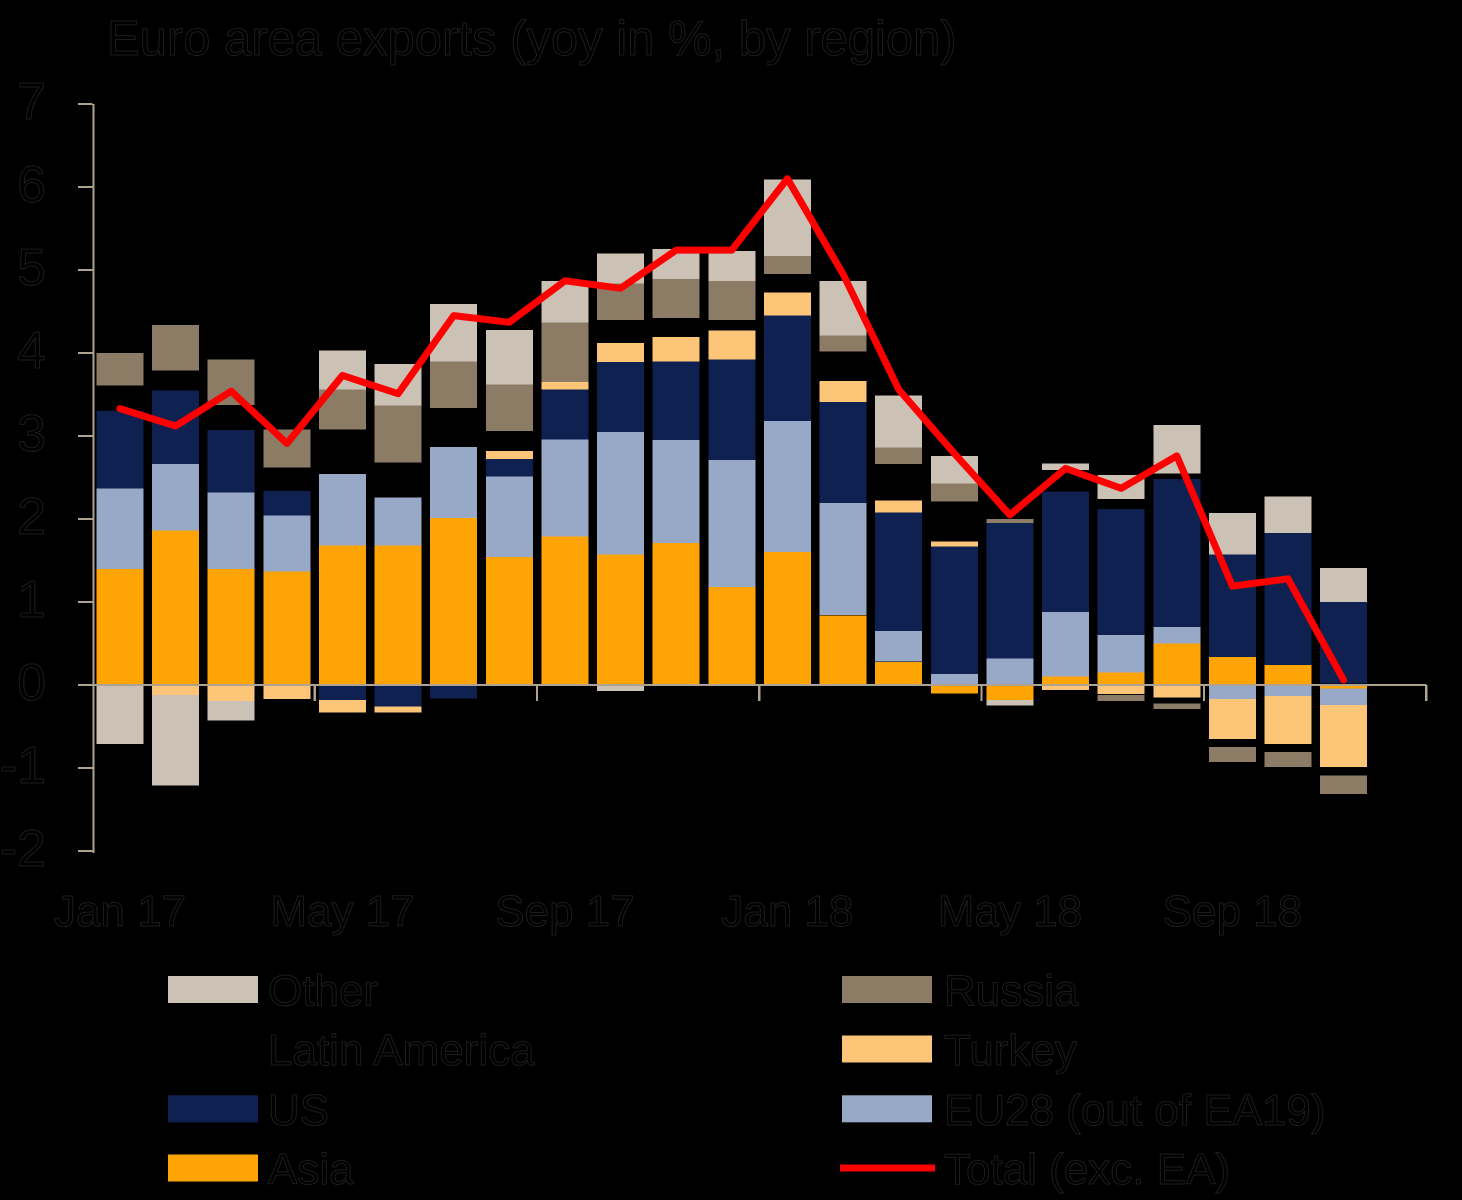 The width and height of the screenshot is (1462, 1200). Describe the element at coordinates (31, 185) in the screenshot. I see `svg-text: 6` at that location.